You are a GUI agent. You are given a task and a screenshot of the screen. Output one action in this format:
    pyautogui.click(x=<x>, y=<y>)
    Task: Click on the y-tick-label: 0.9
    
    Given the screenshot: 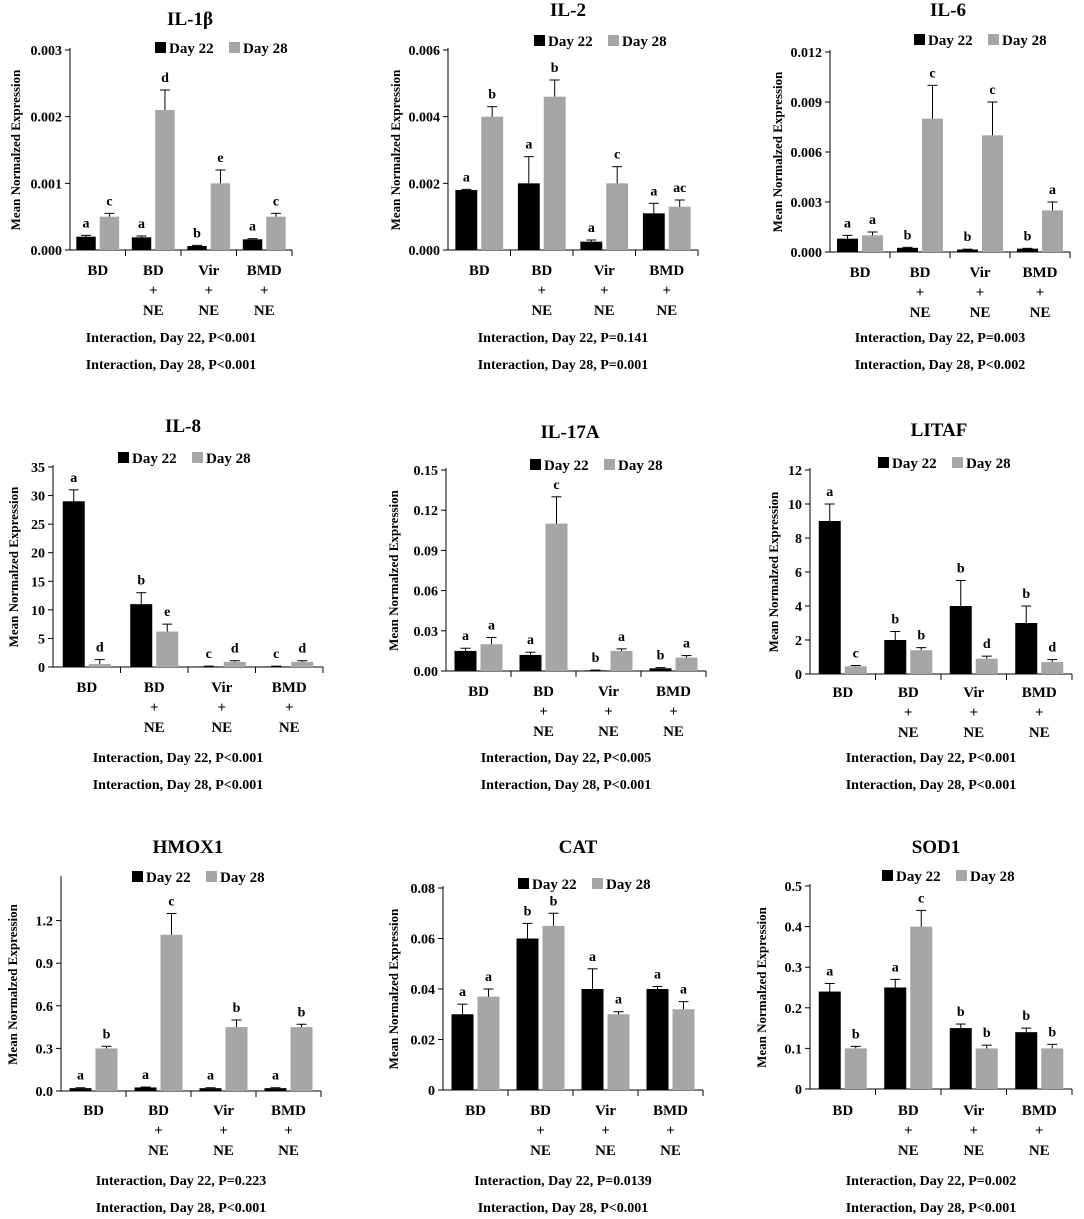 What is the action you would take?
    pyautogui.click(x=45, y=964)
    